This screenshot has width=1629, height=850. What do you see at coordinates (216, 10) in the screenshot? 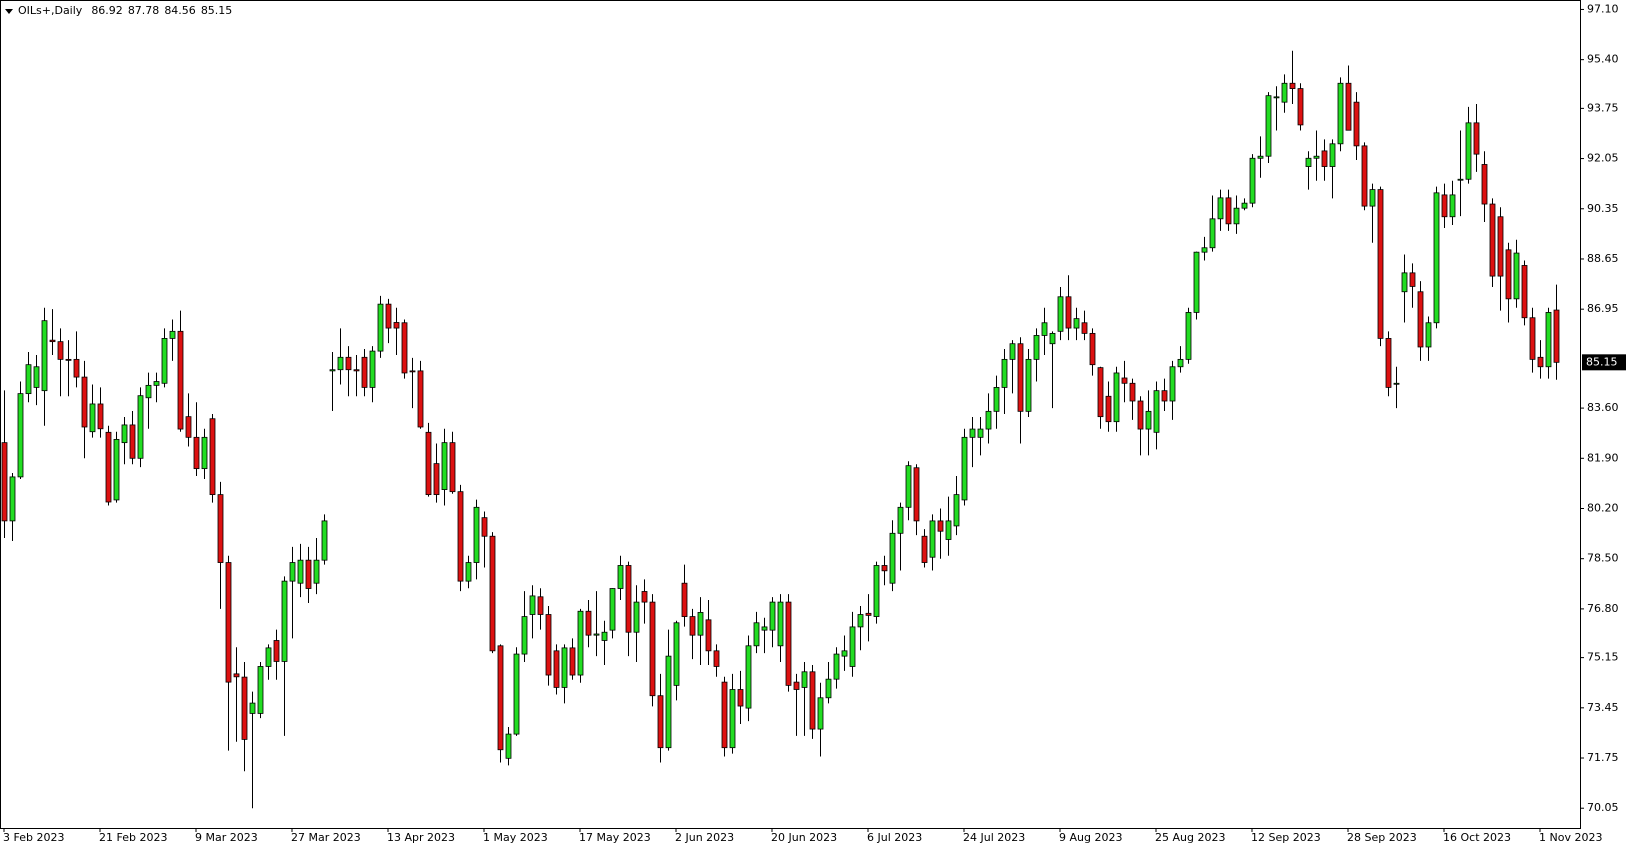
I see `ohlc-close: 85.15` at bounding box center [216, 10].